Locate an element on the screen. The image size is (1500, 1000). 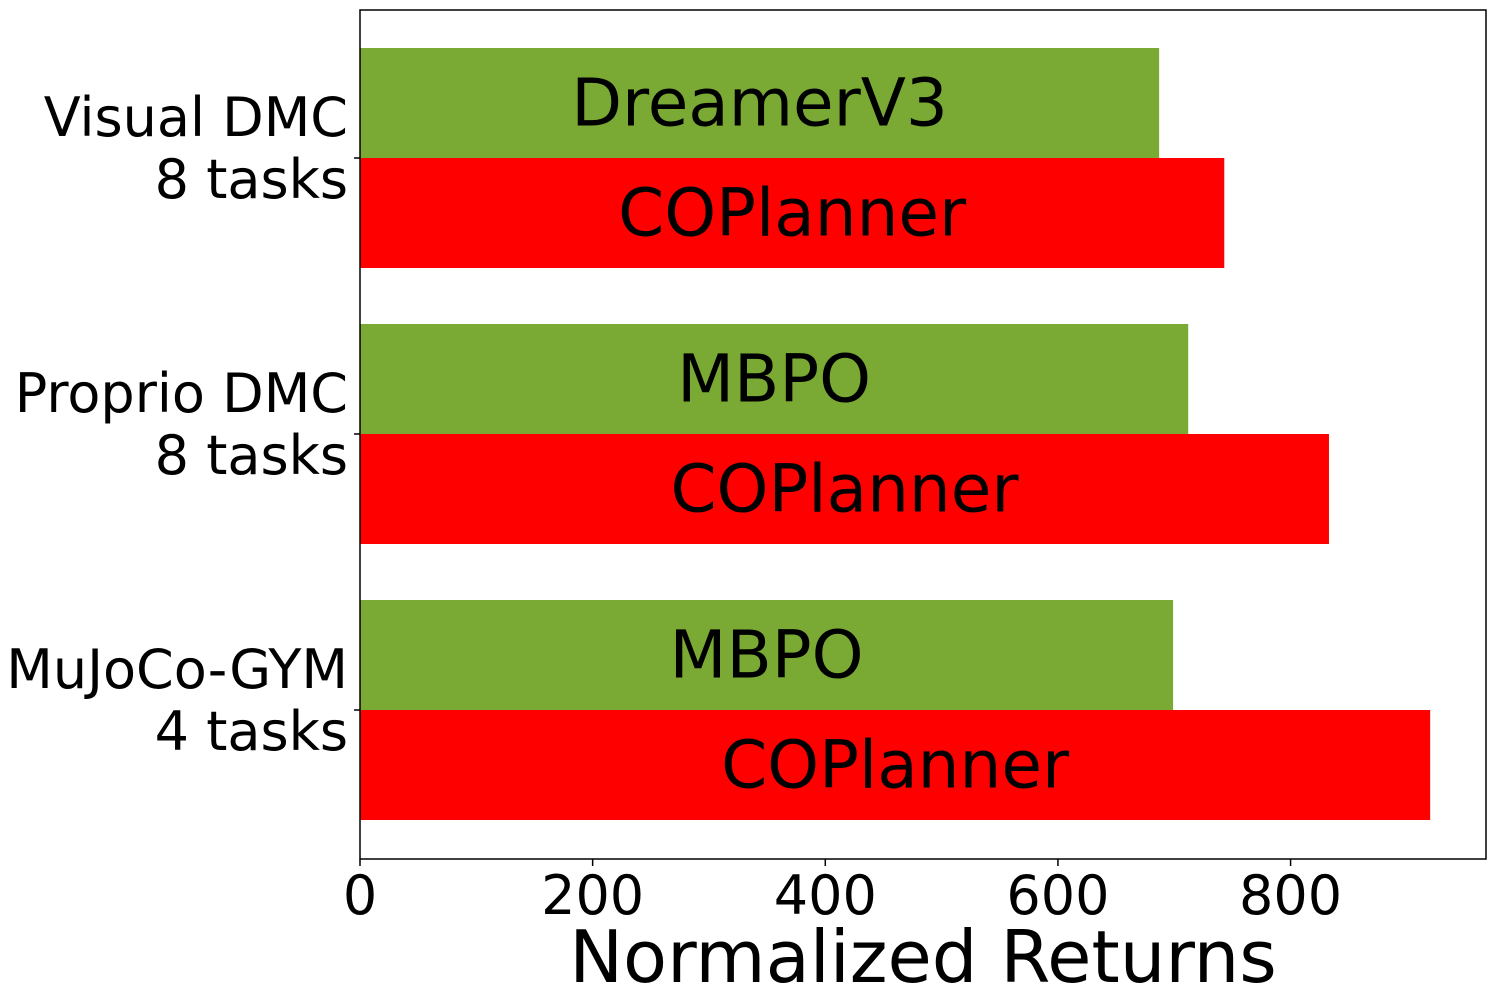
x-tick-label: 800 is located at coordinates (1290, 895).